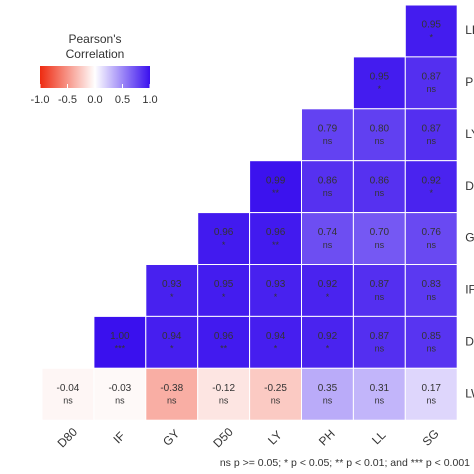  What do you see at coordinates (122, 100) in the screenshot?
I see `colorbar-tick-label: 0.5` at bounding box center [122, 100].